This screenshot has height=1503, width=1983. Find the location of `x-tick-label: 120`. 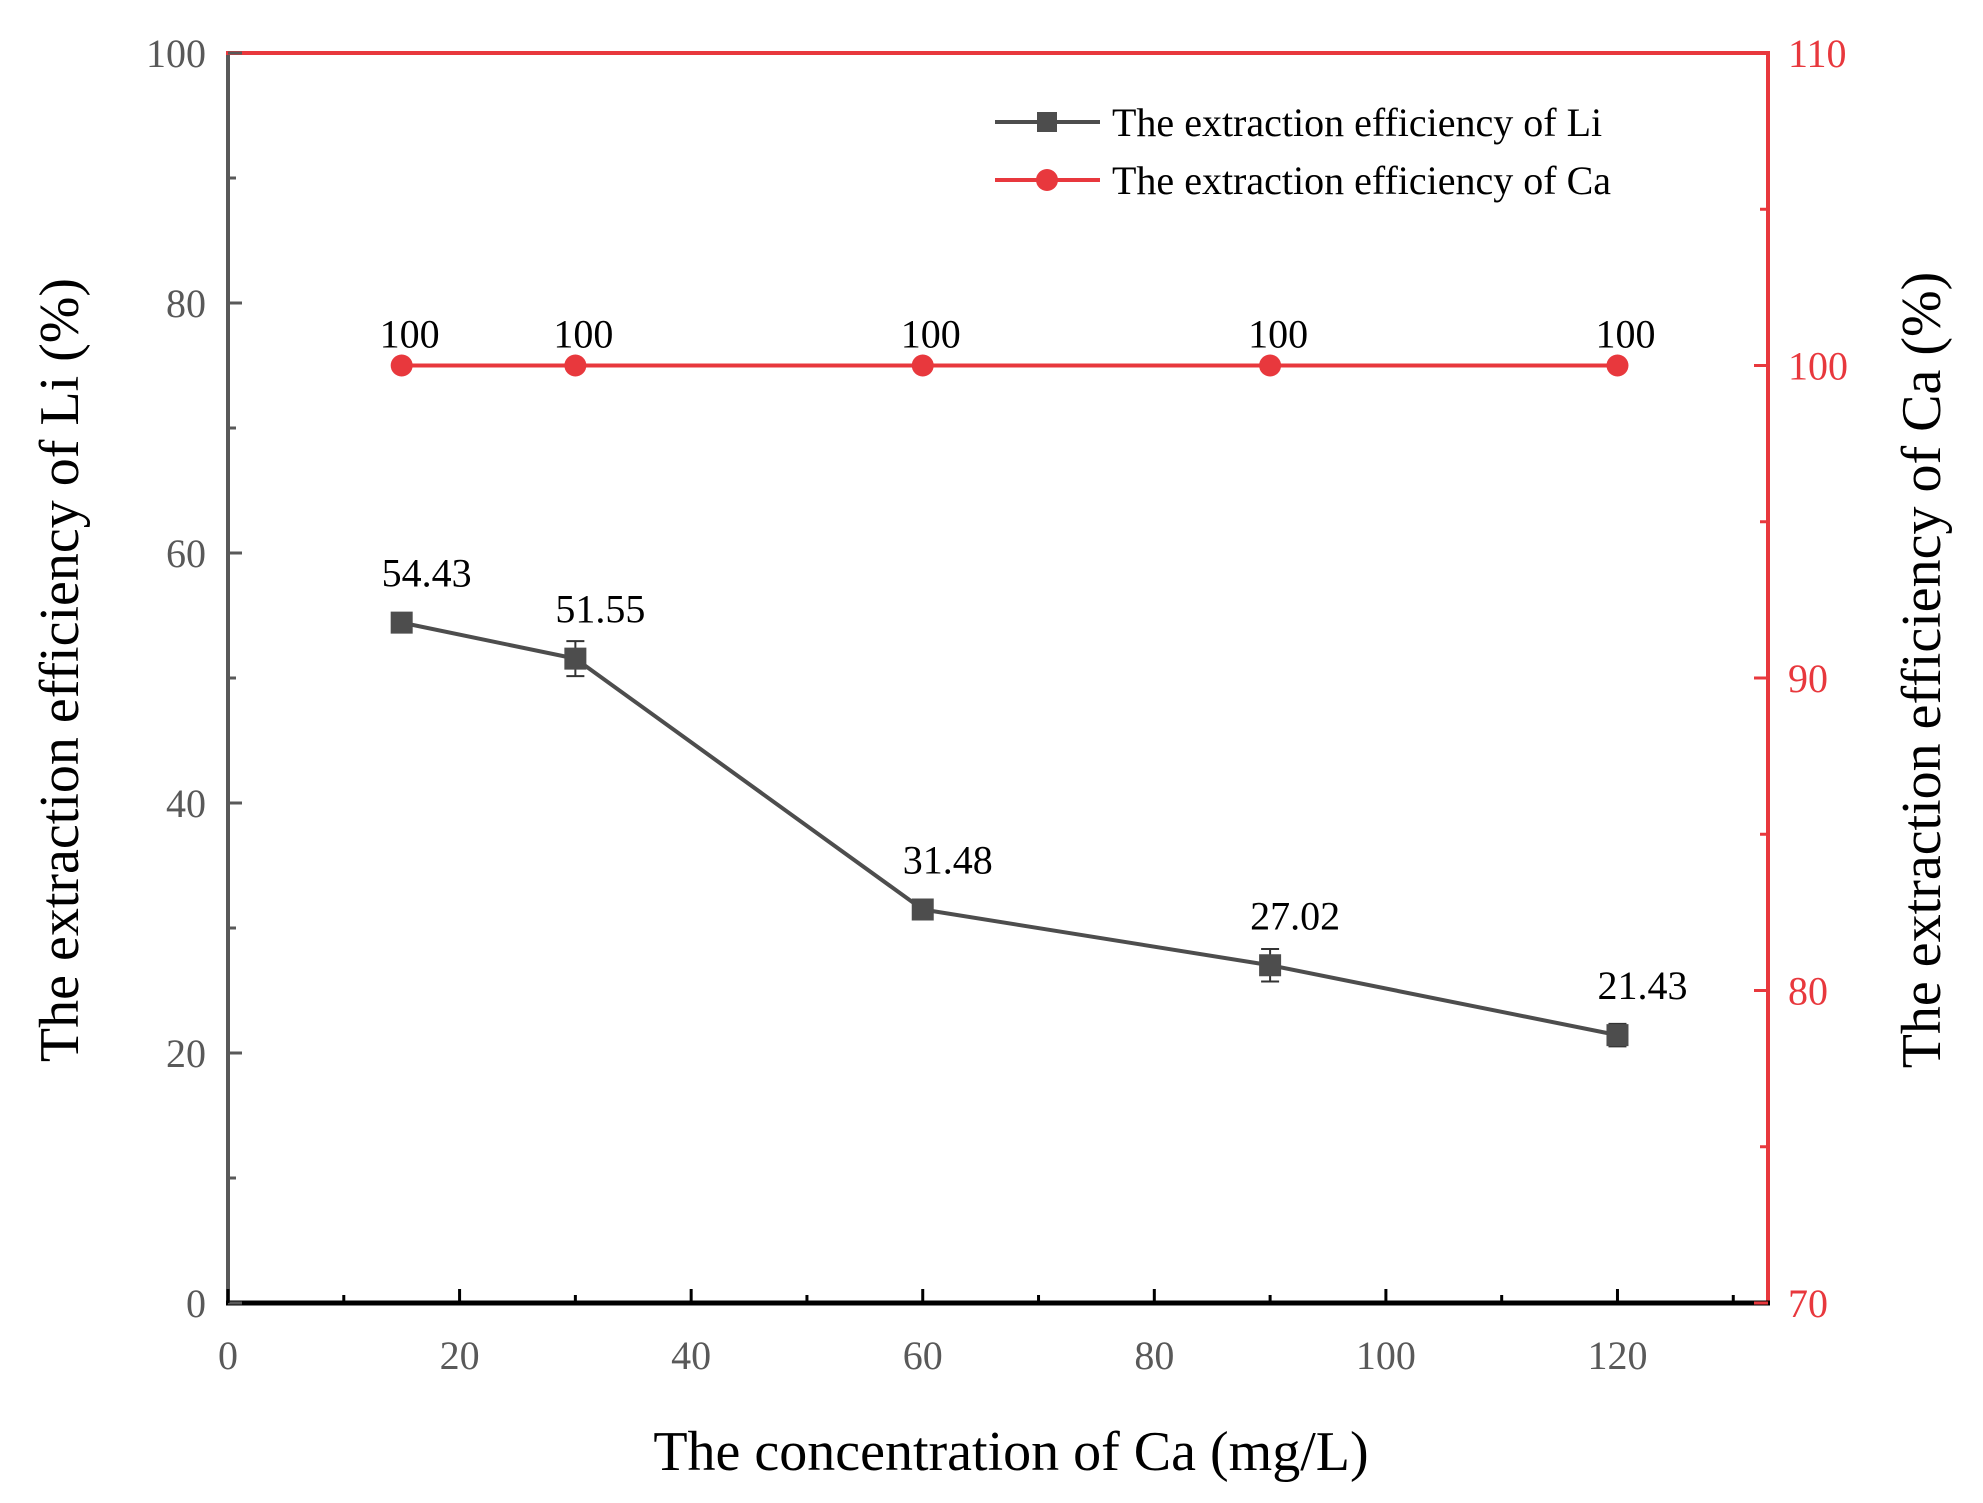

x-tick-label: 120 is located at coordinates (1617, 1355).